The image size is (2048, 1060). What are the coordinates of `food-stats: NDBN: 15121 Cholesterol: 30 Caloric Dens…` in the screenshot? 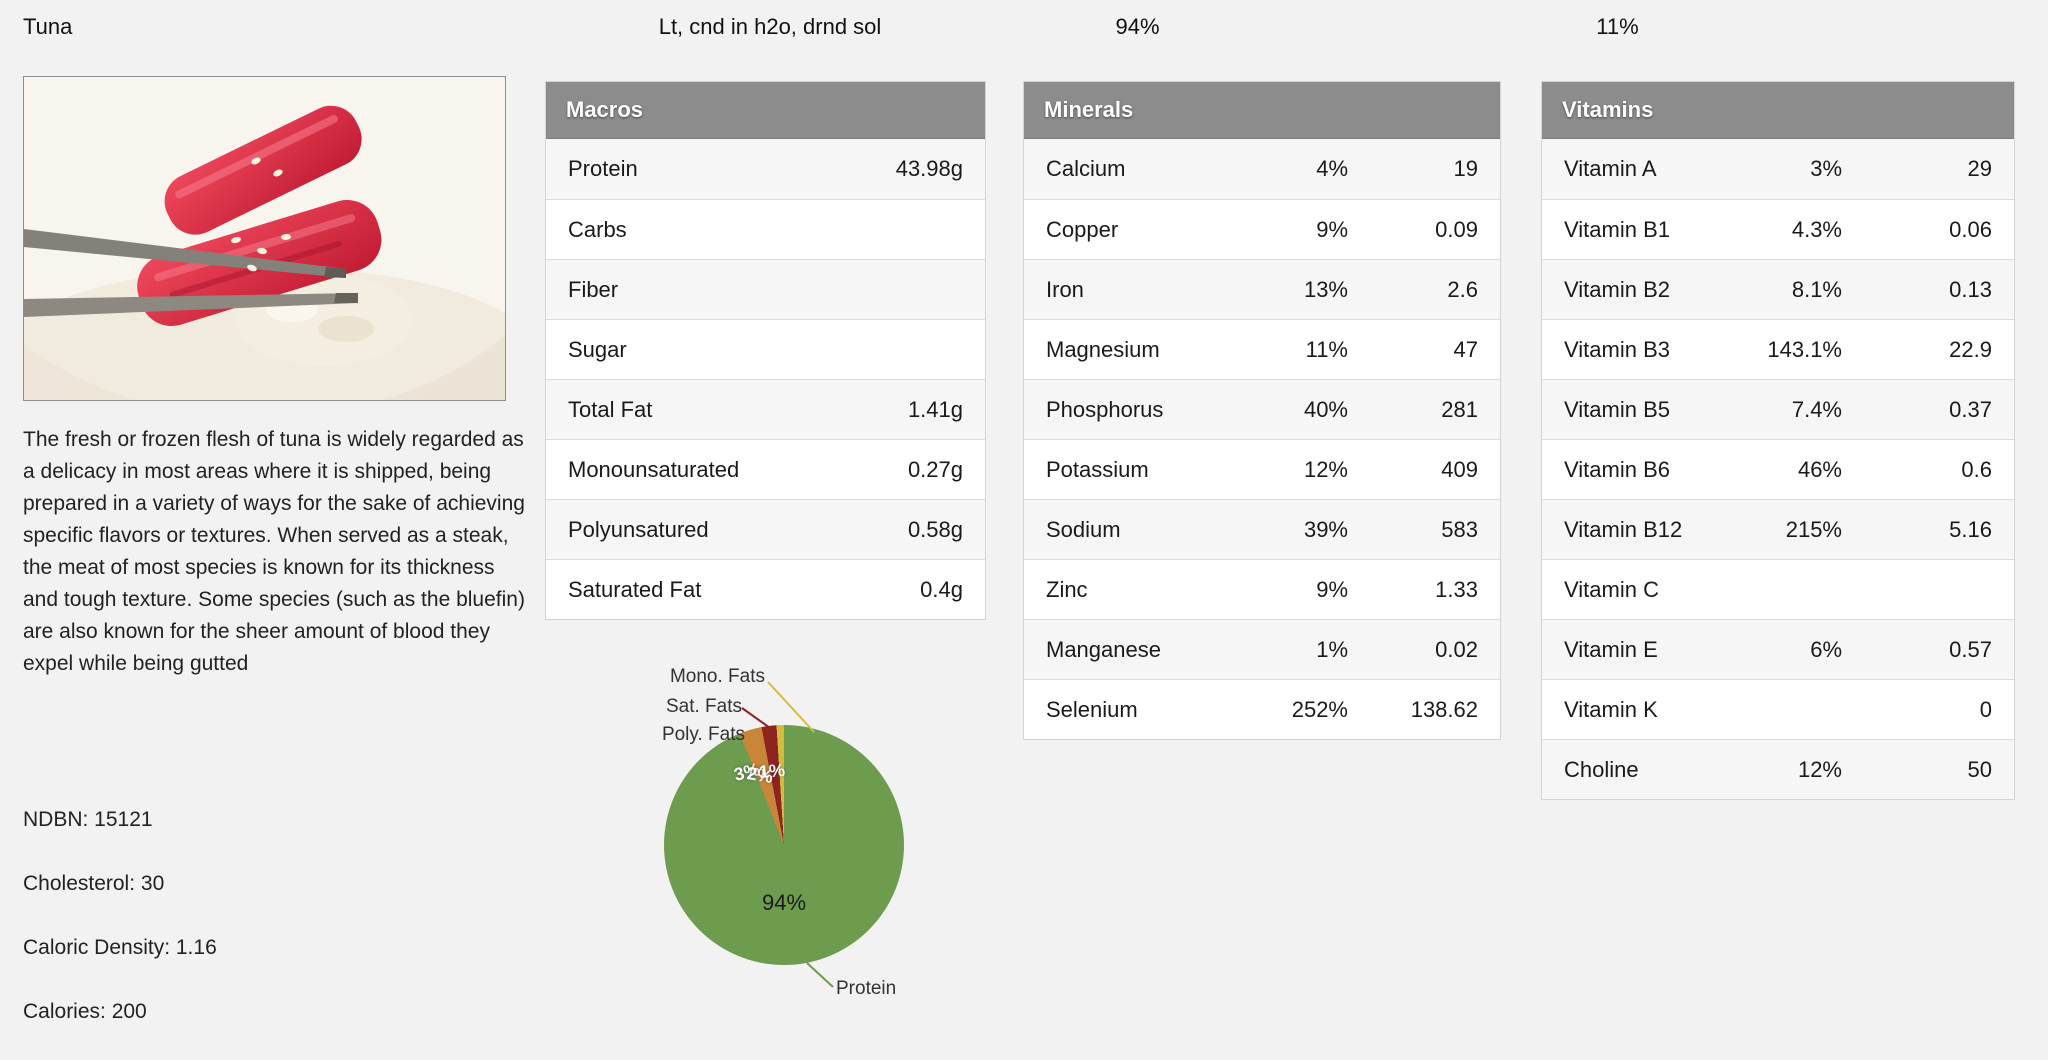 It's located at (120, 916).